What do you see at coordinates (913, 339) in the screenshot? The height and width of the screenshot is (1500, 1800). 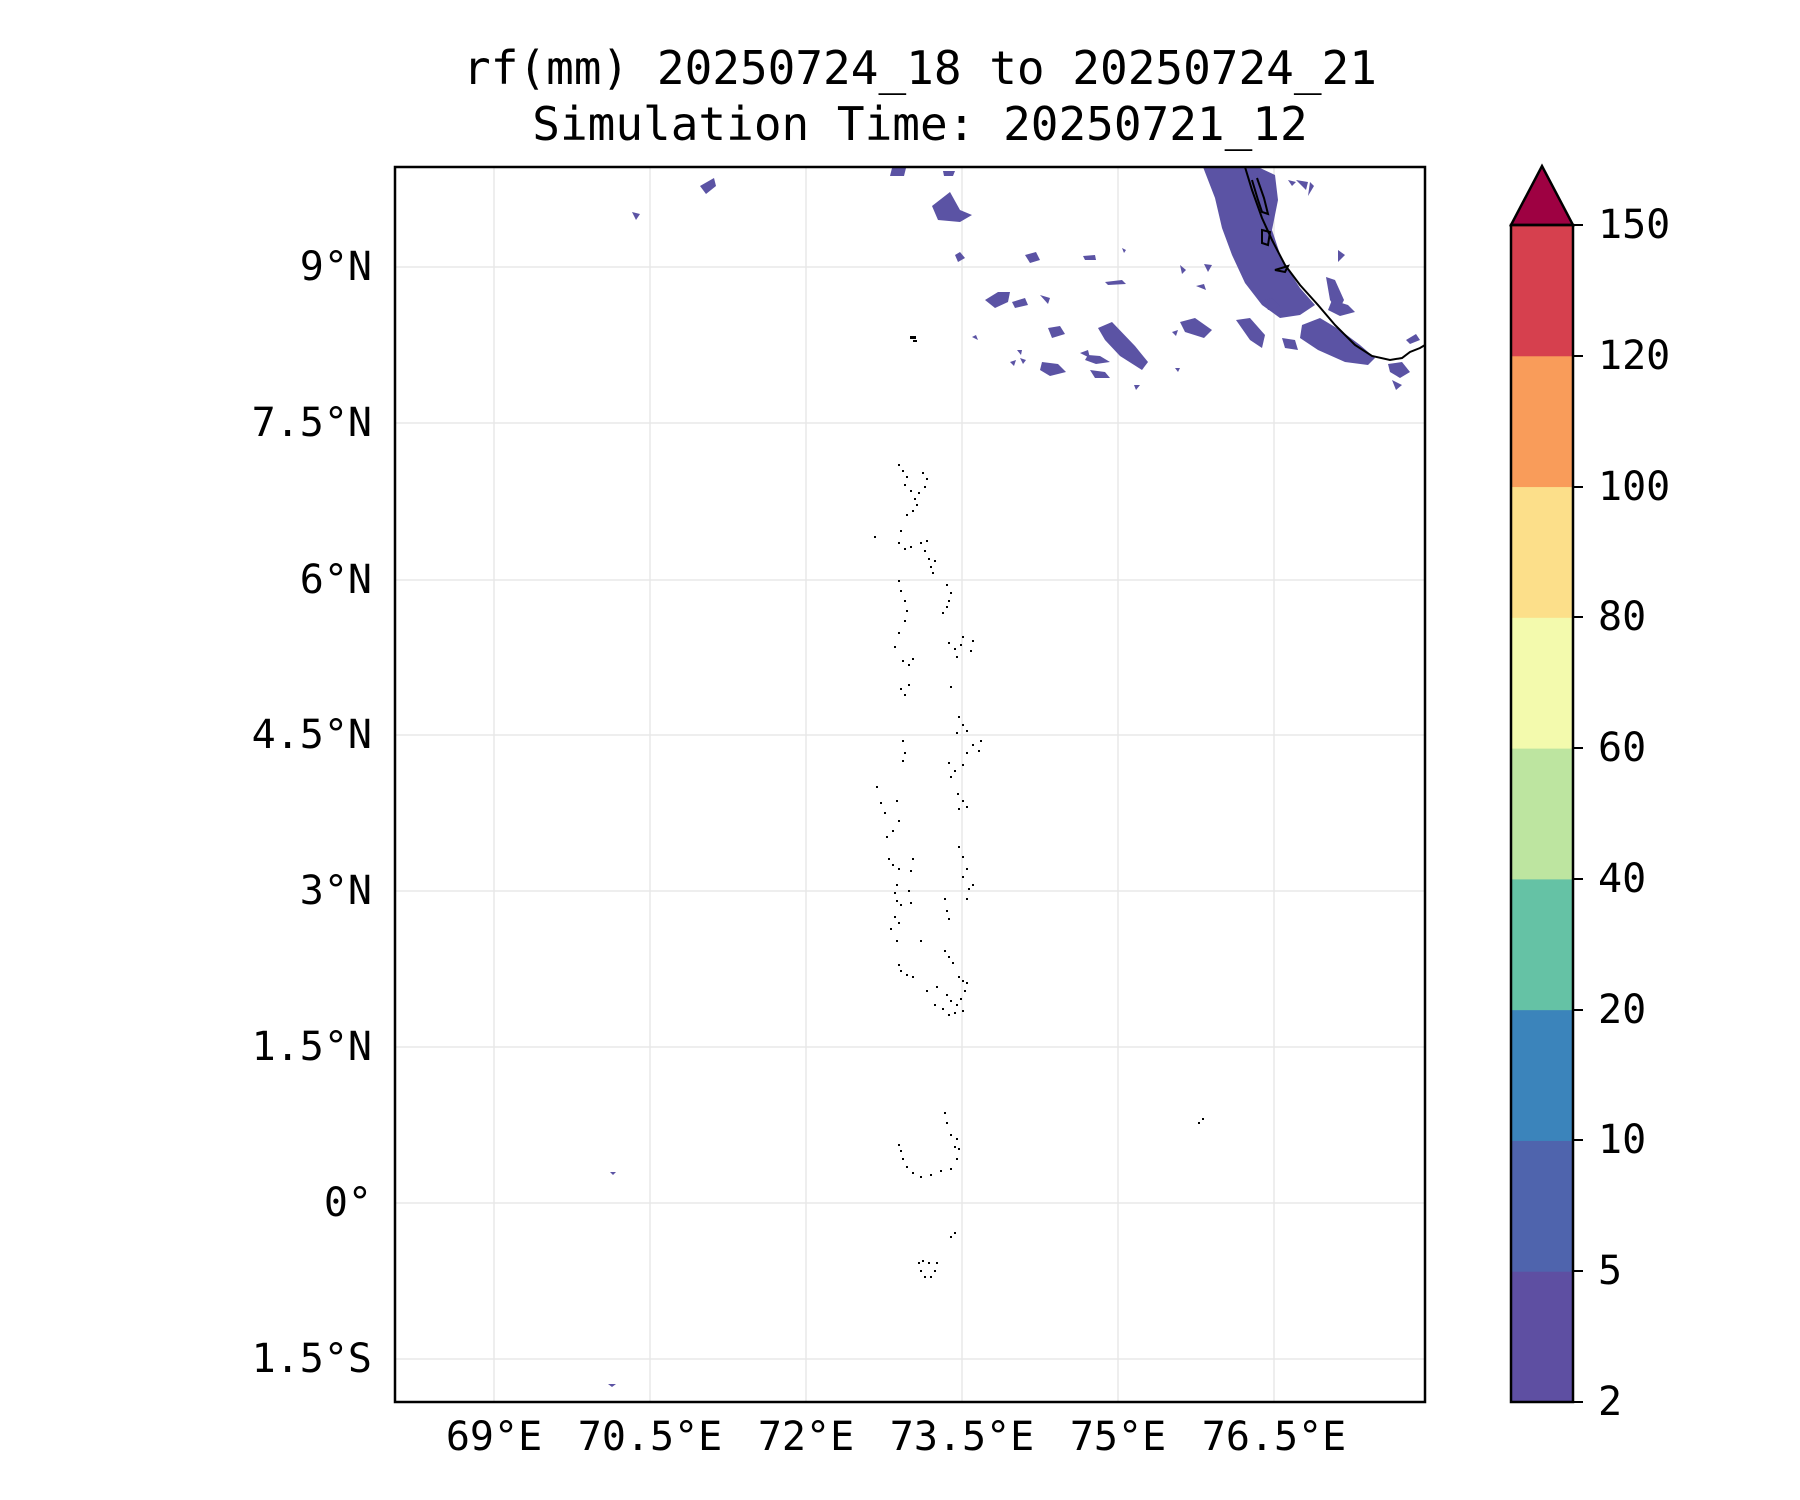 I see `lakshadweep-islands` at bounding box center [913, 339].